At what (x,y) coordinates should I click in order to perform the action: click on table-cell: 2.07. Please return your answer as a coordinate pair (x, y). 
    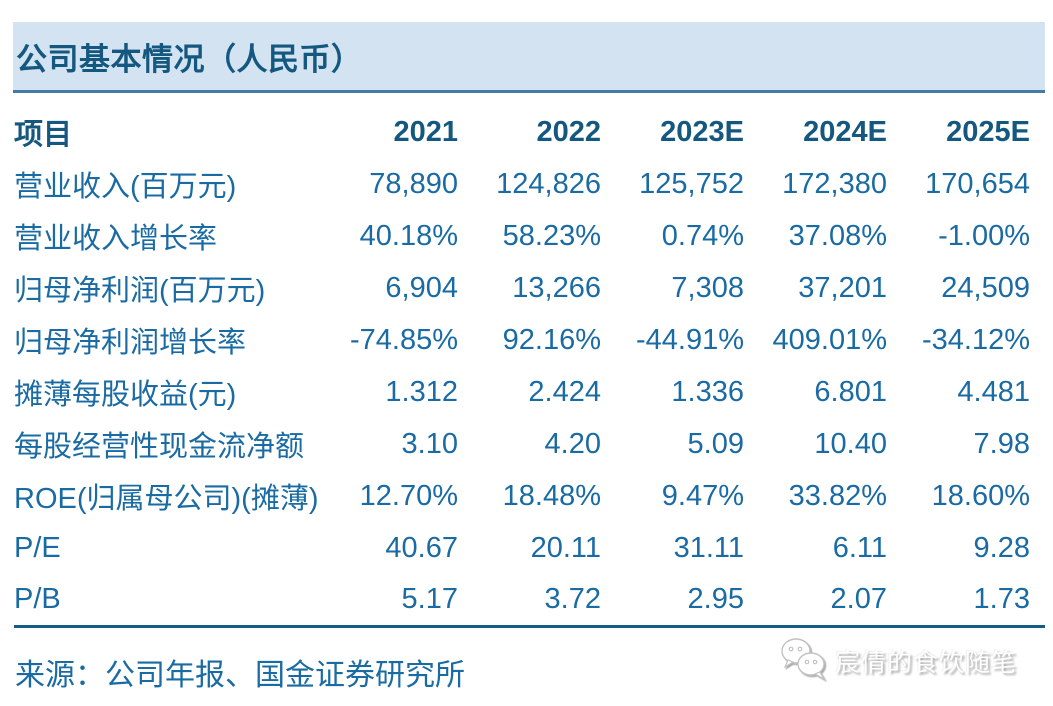
    Looking at the image, I should click on (858, 598).